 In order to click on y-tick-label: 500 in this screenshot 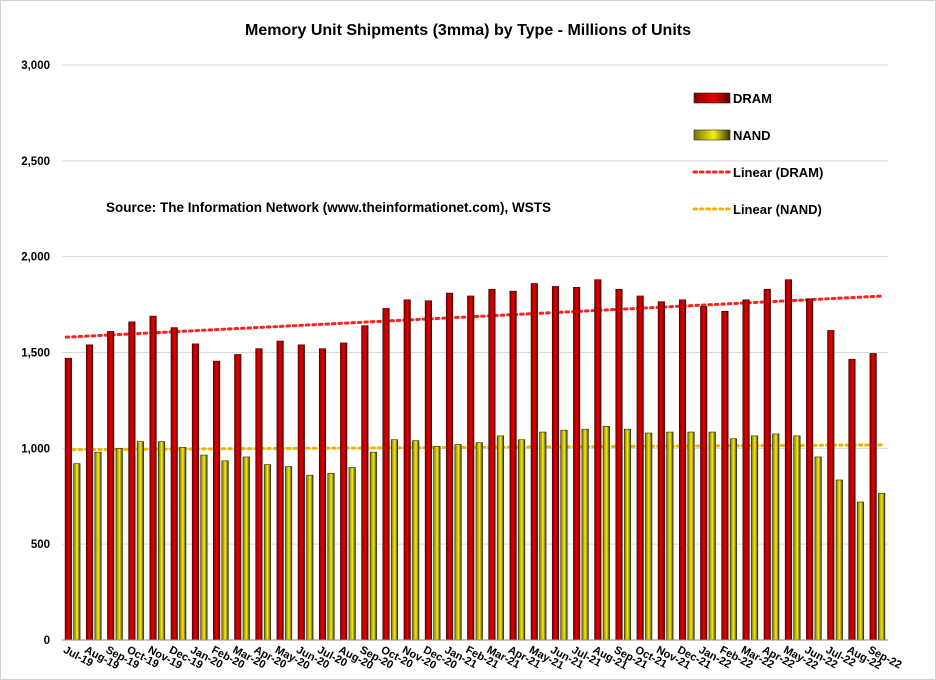, I will do `click(40, 545)`.